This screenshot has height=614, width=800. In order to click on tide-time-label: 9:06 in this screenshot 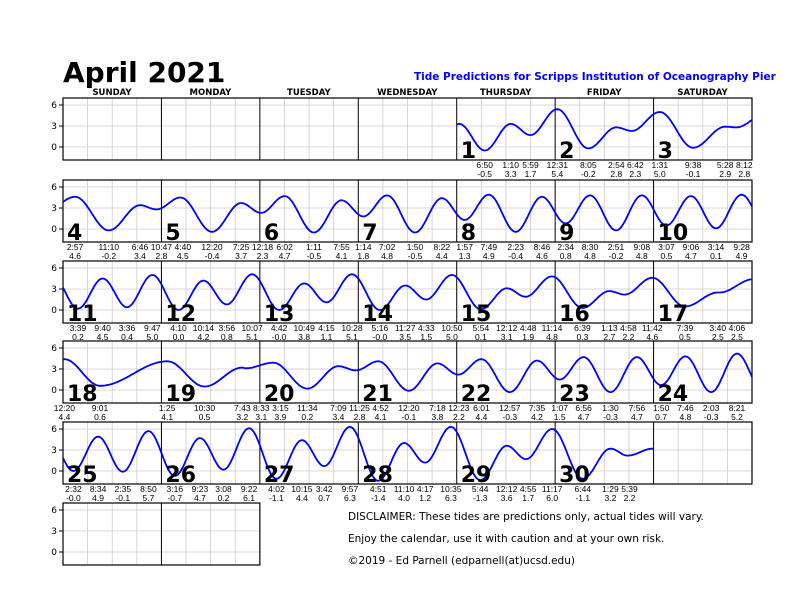, I will do `click(691, 247)`.